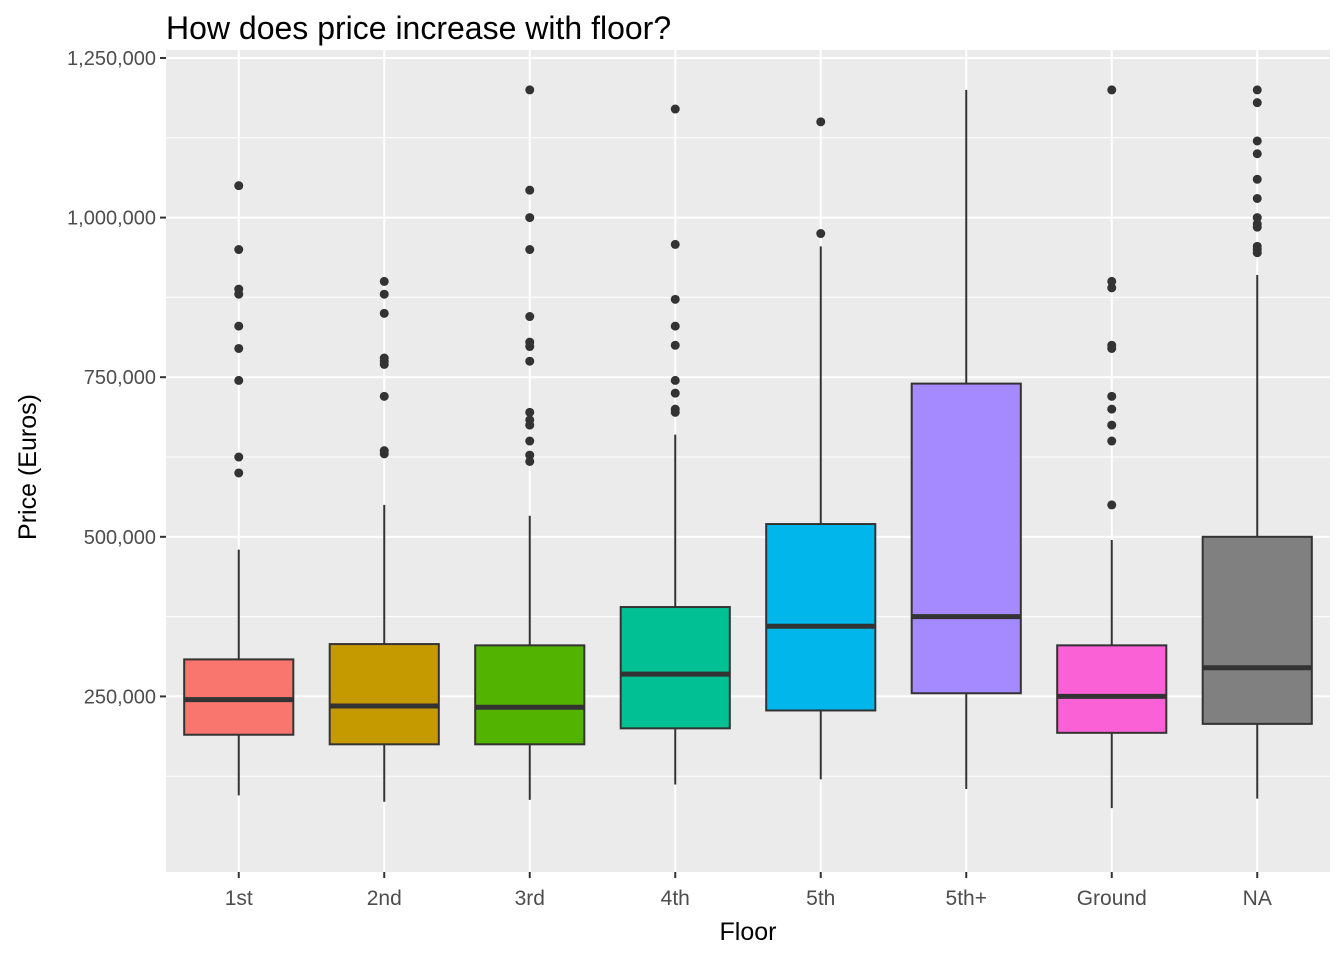 The height and width of the screenshot is (960, 1344). Describe the element at coordinates (120, 697) in the screenshot. I see `y-tick-label: 250,000` at that location.